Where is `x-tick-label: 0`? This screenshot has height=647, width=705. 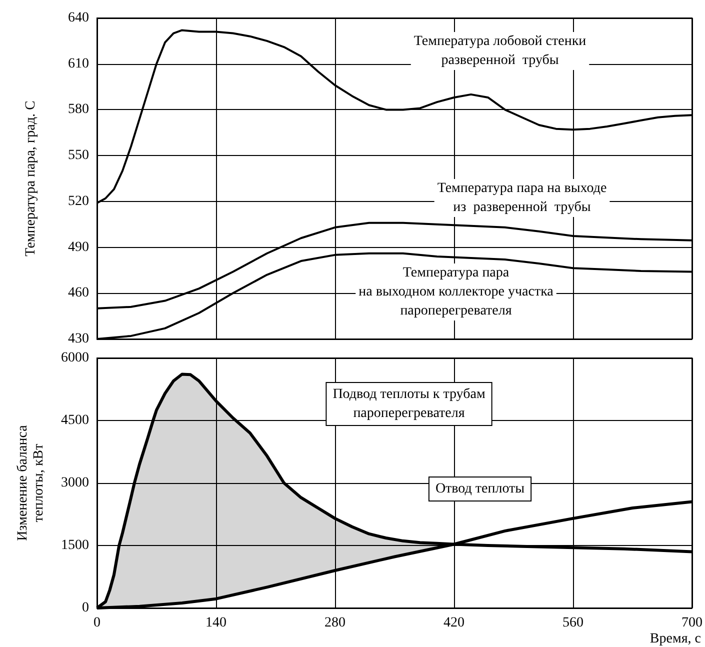
x-tick-label: 0 is located at coordinates (97, 623).